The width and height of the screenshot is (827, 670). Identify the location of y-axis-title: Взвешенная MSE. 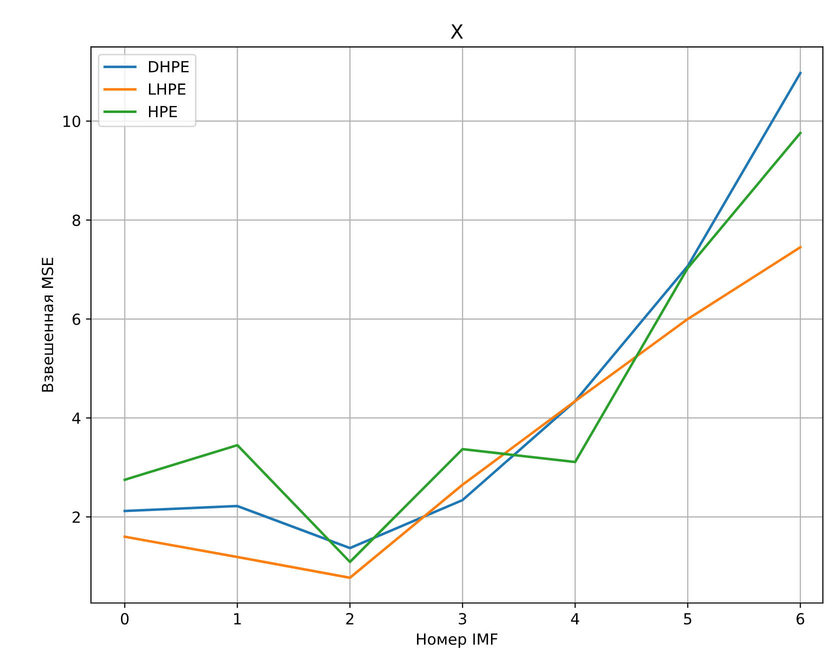
(48, 325).